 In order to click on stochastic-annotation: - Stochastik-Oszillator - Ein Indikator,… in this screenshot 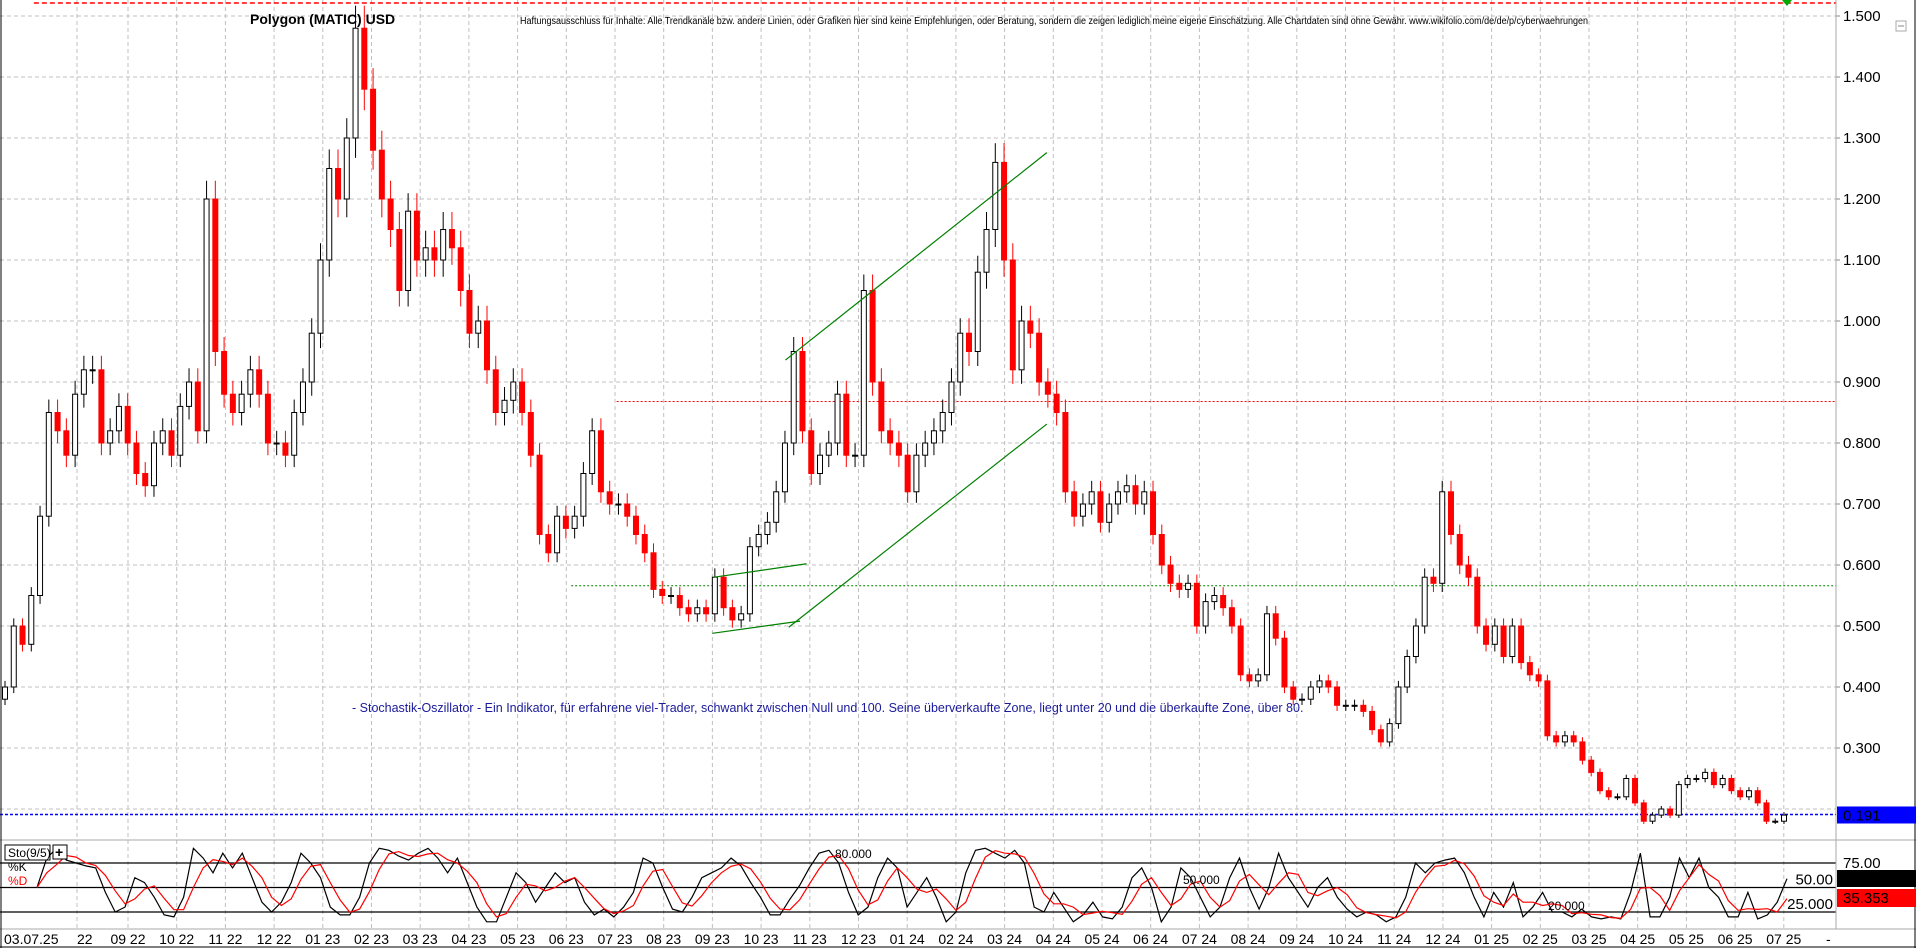, I will do `click(827, 708)`.